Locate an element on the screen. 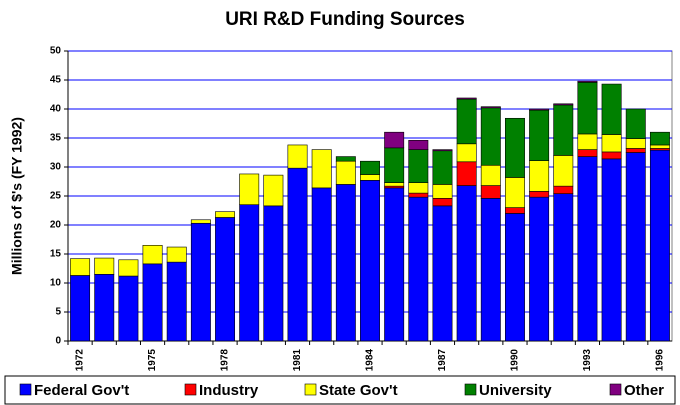 The image size is (680, 405). x-tick-label: 1972 is located at coordinates (80, 360).